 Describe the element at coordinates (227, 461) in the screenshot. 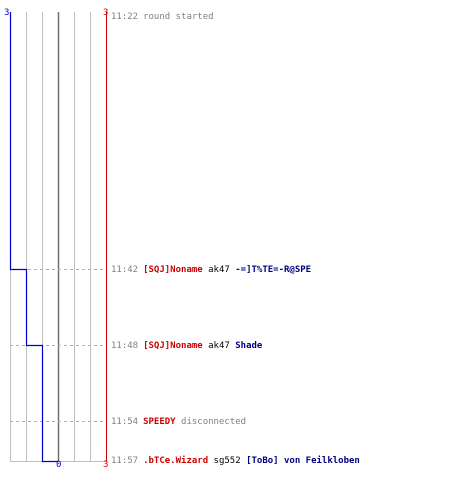

I see `weapon-name: sg552` at that location.